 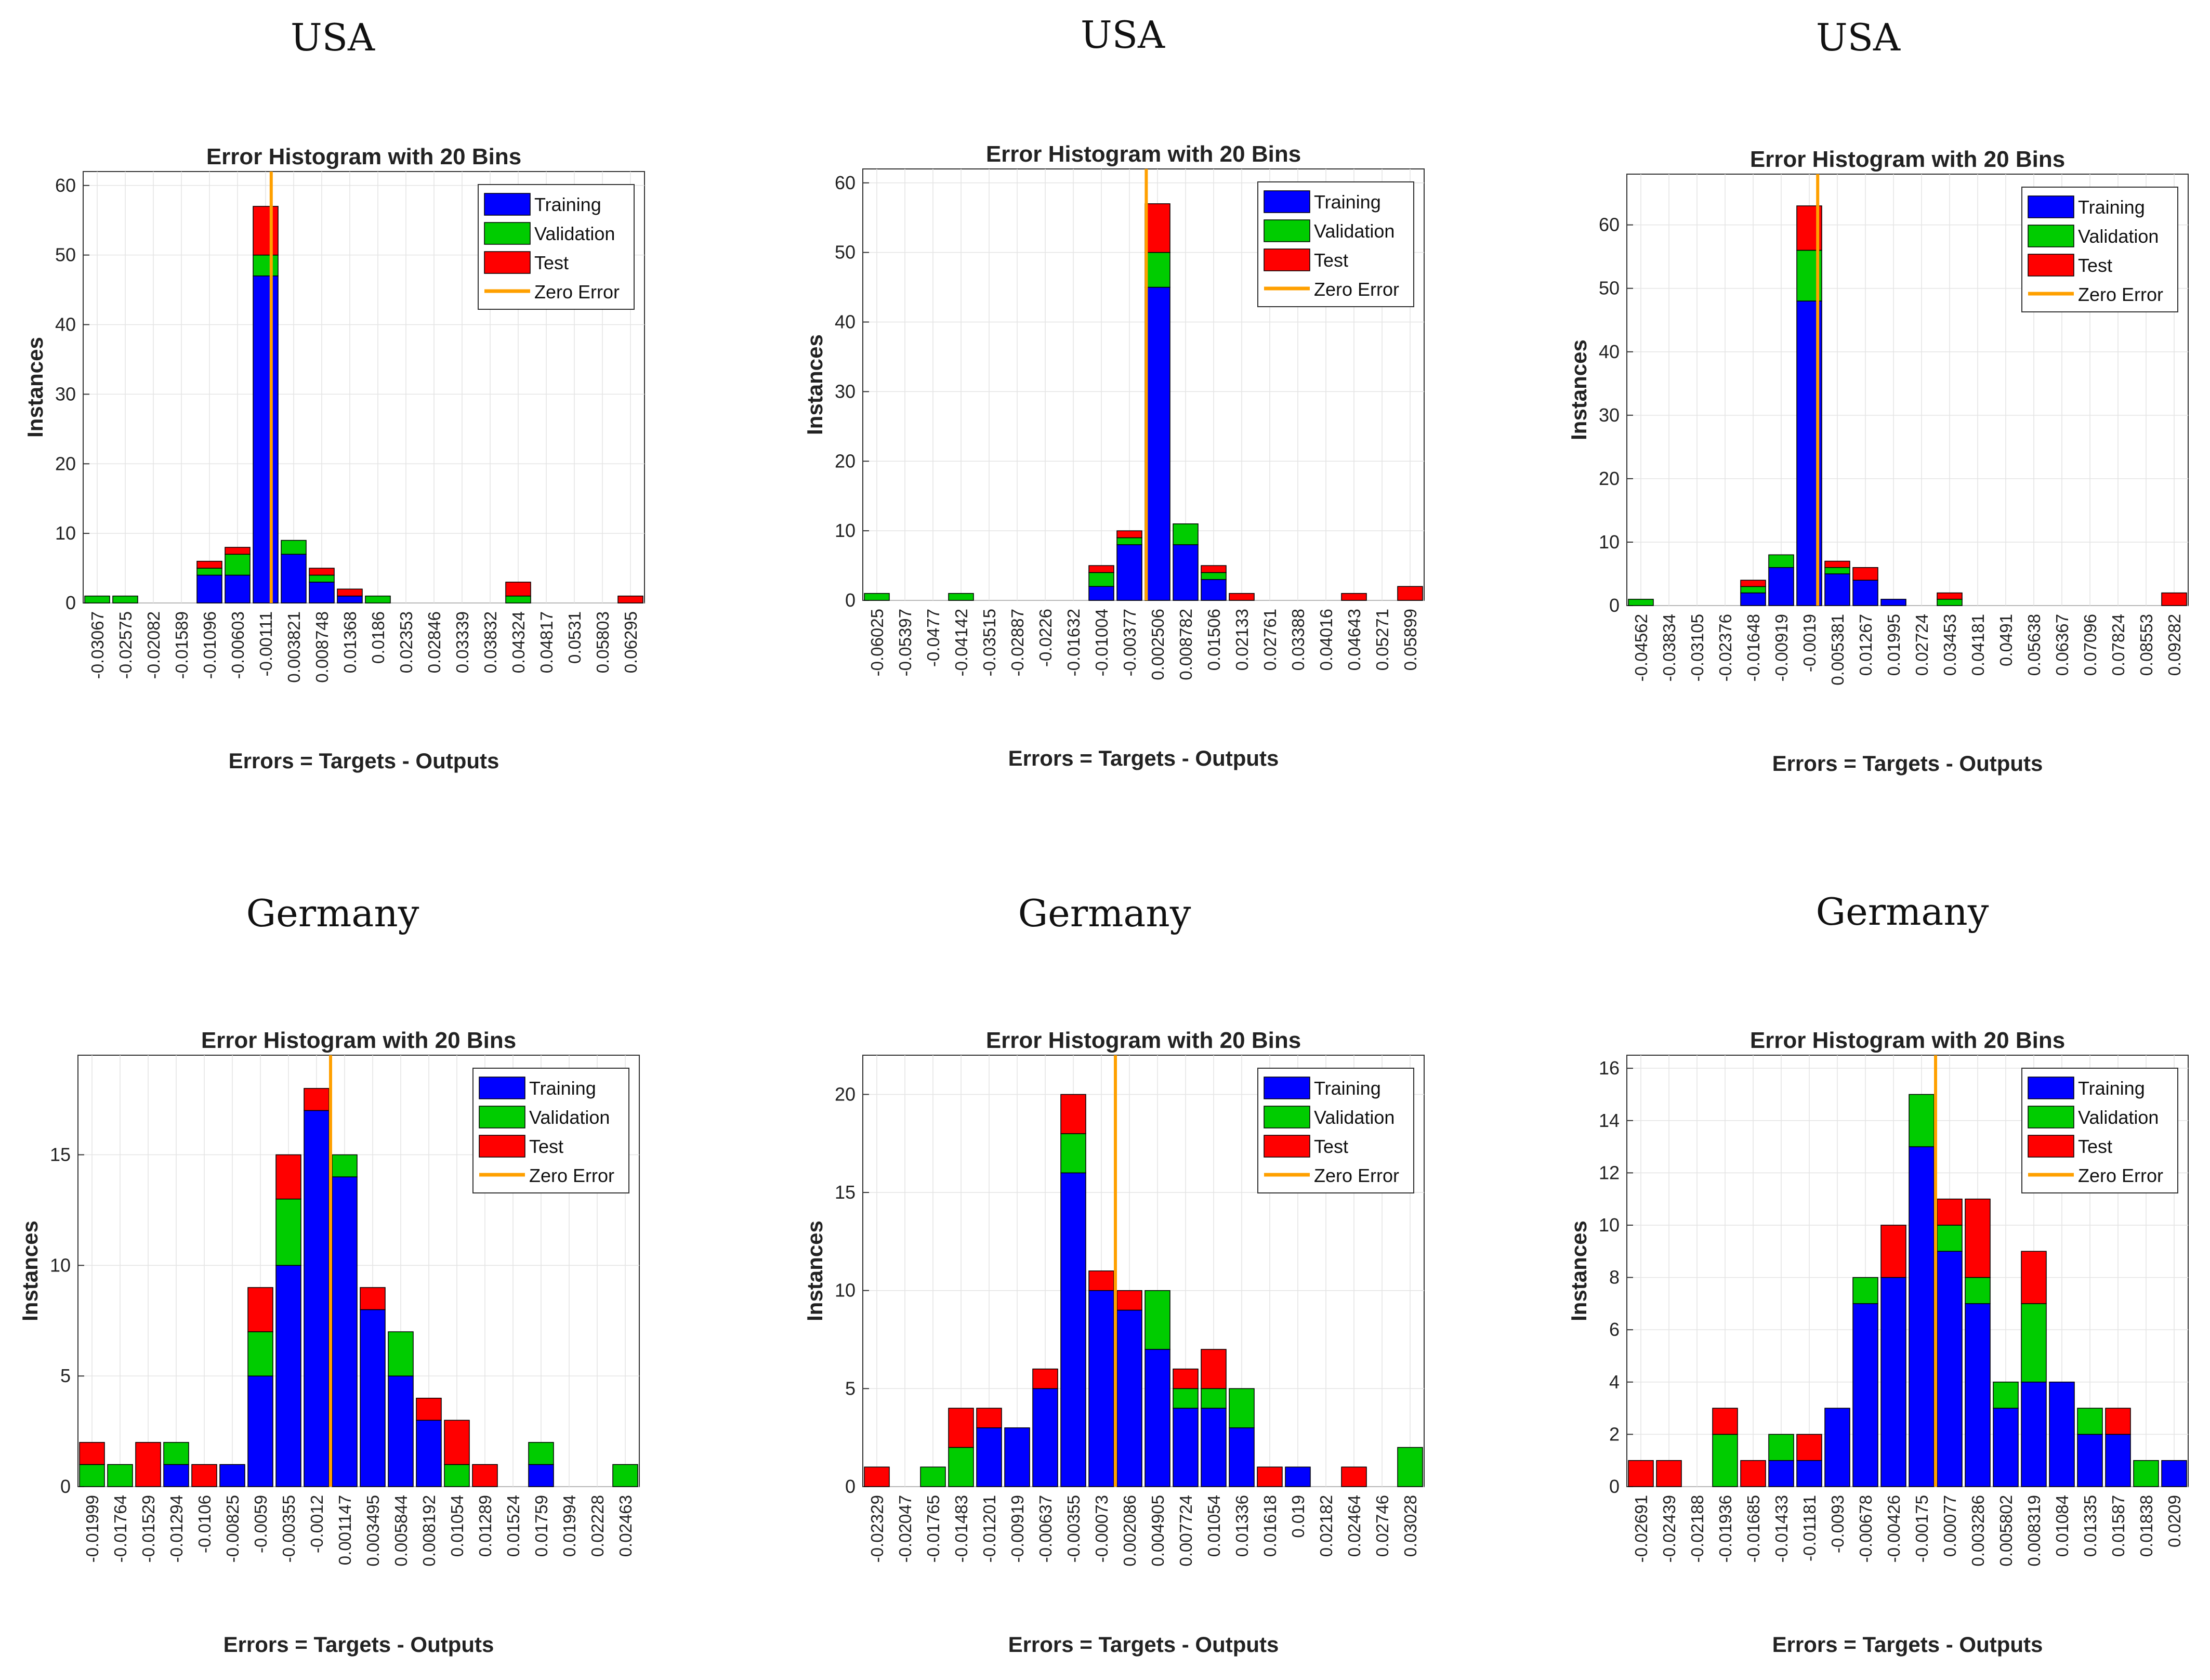 What do you see at coordinates (2095, 1146) in the screenshot?
I see `legend-label-test: Test` at bounding box center [2095, 1146].